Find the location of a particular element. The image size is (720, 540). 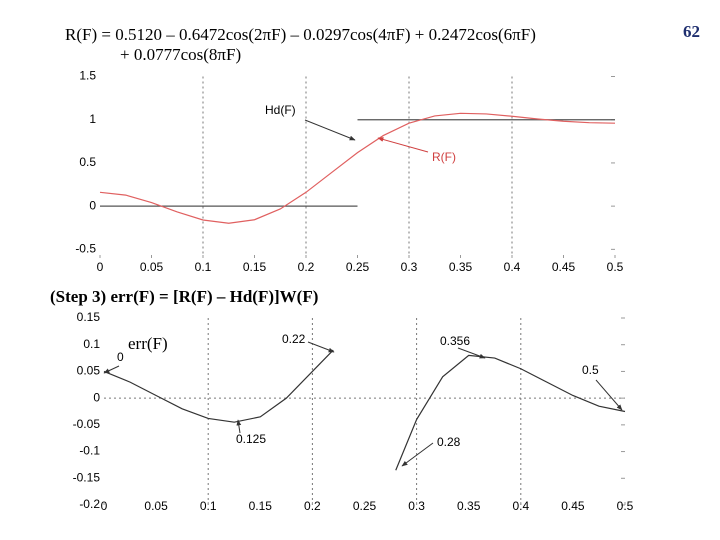

y-tick-label: -0.5 is located at coordinates (85, 249).